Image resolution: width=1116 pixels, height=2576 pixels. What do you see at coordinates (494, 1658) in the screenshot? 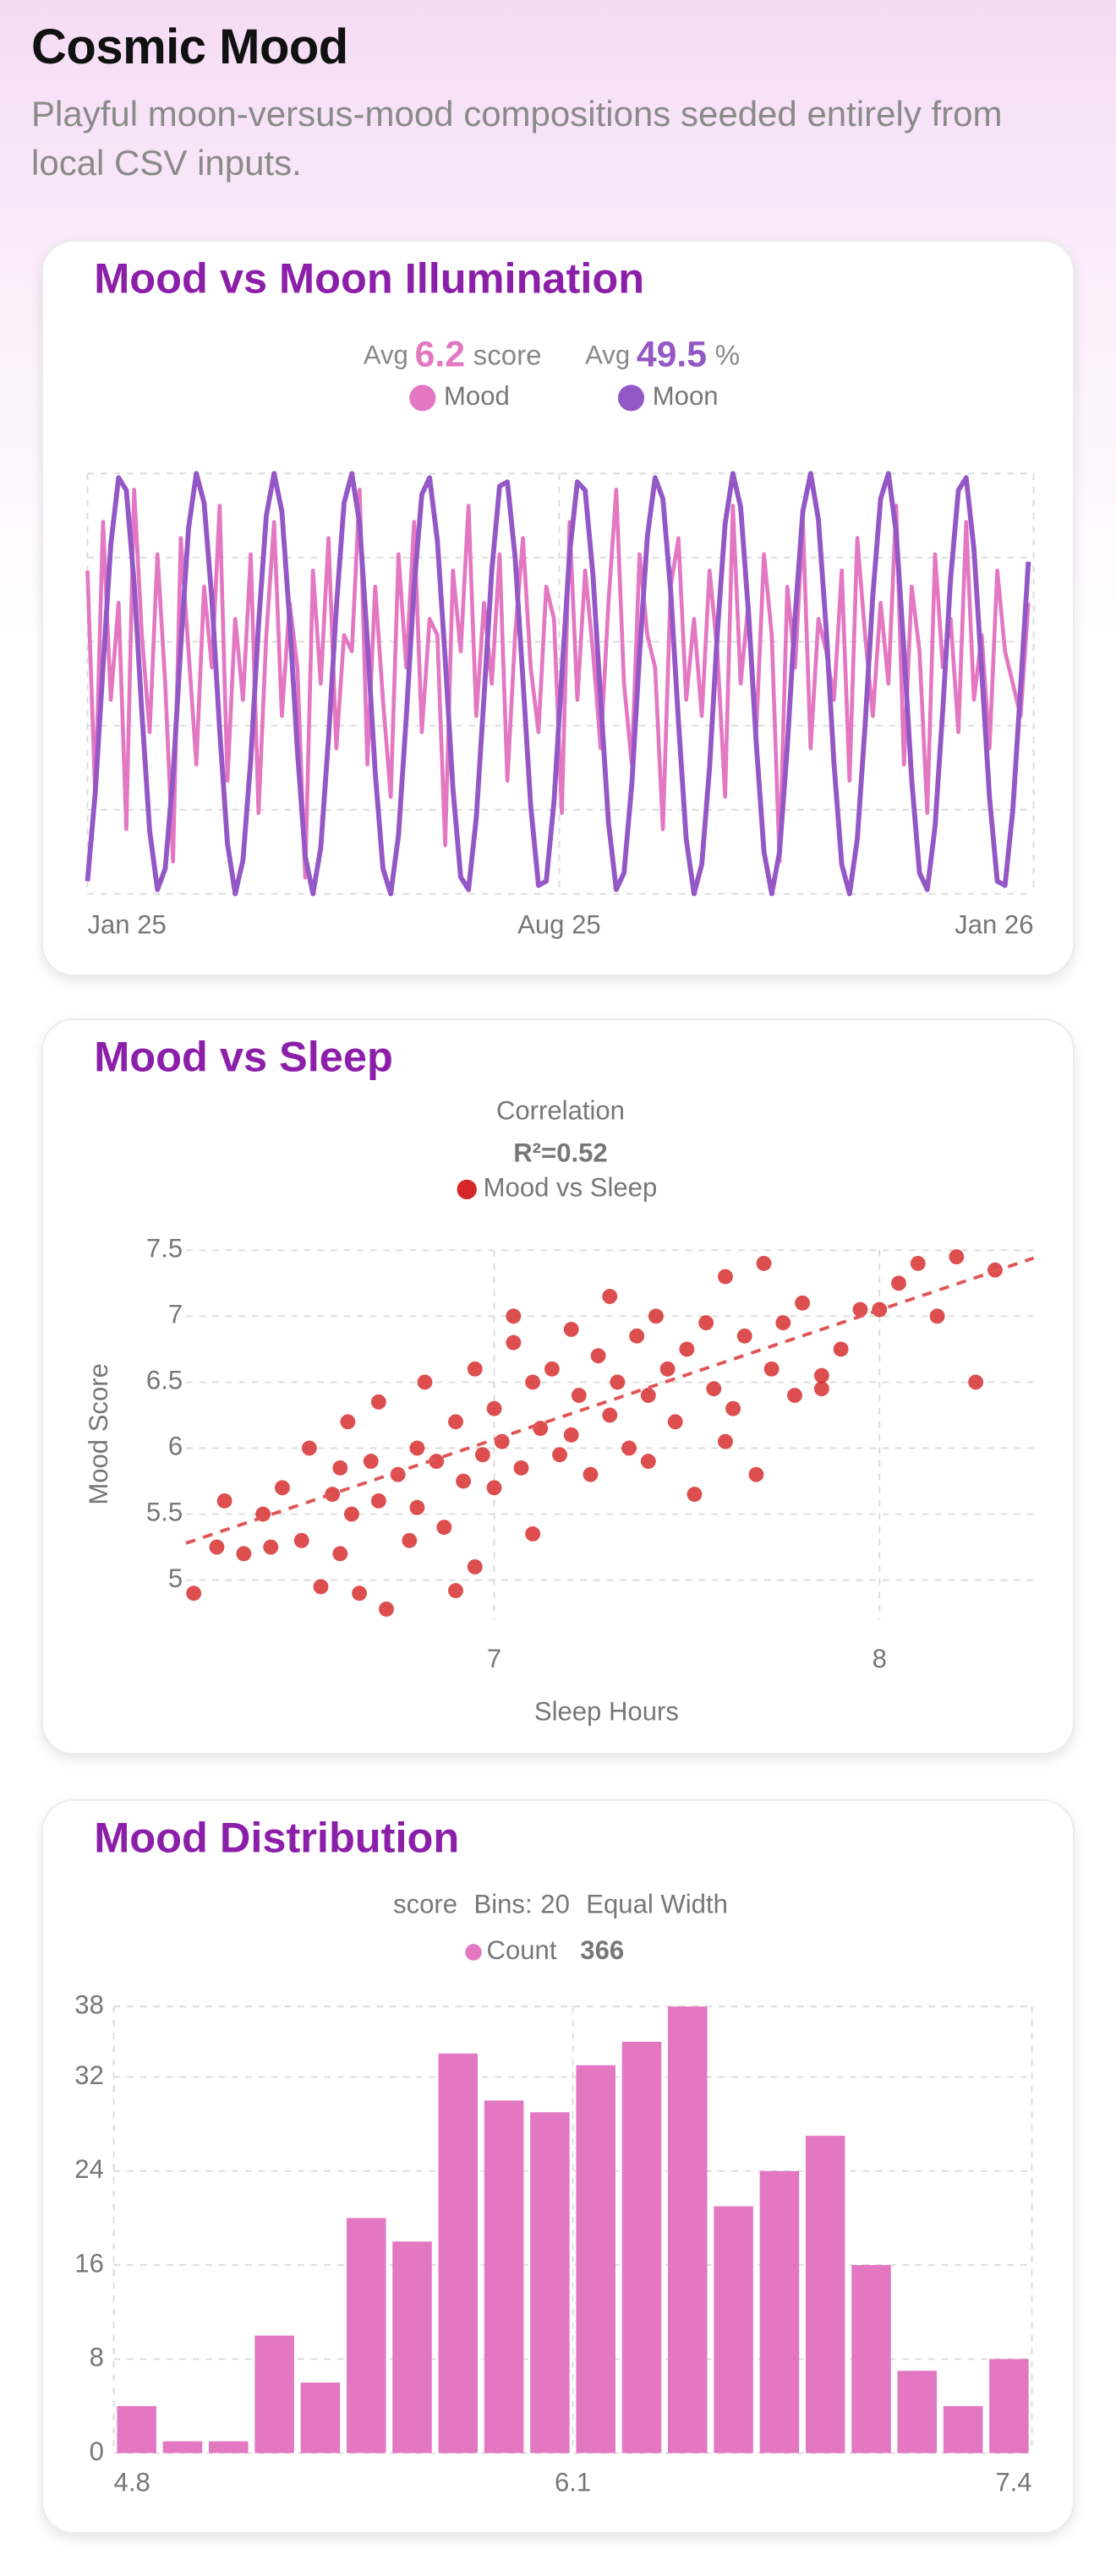
I see `x-tick-label: 7` at bounding box center [494, 1658].